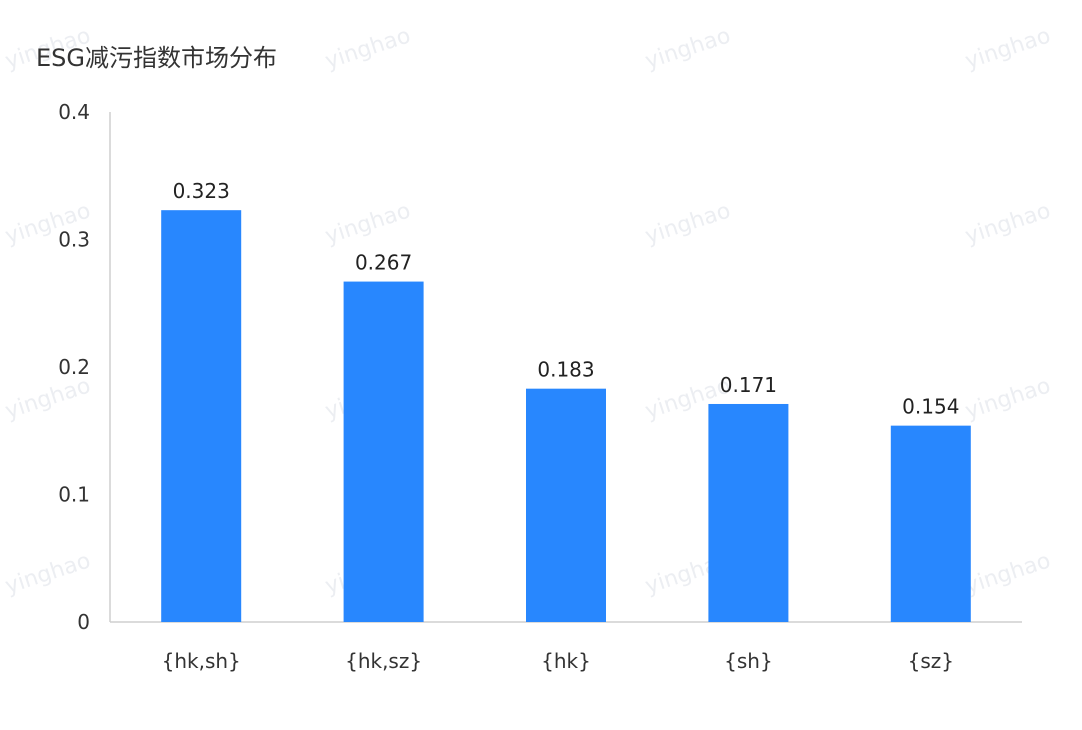  I want to click on y-tick-label: 0, so click(83, 622).